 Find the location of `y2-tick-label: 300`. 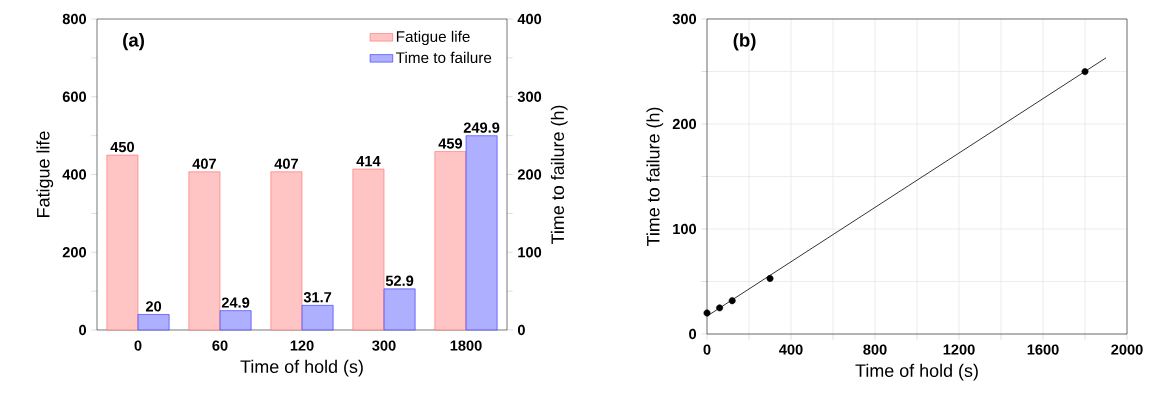

y2-tick-label: 300 is located at coordinates (529, 96).